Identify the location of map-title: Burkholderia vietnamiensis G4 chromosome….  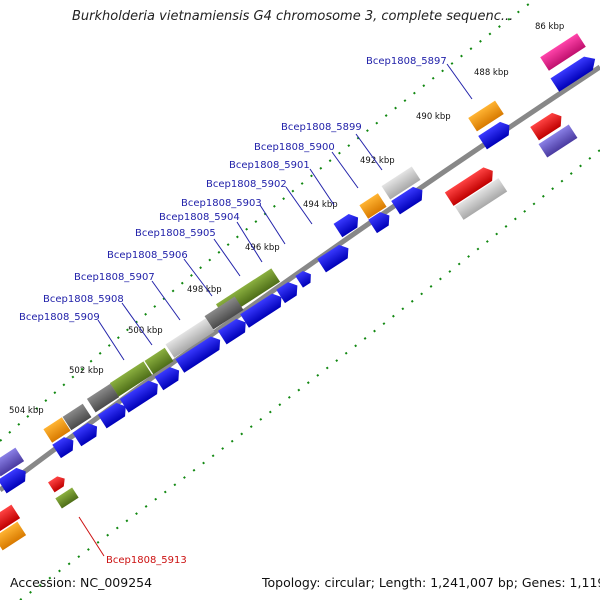
(293, 16).